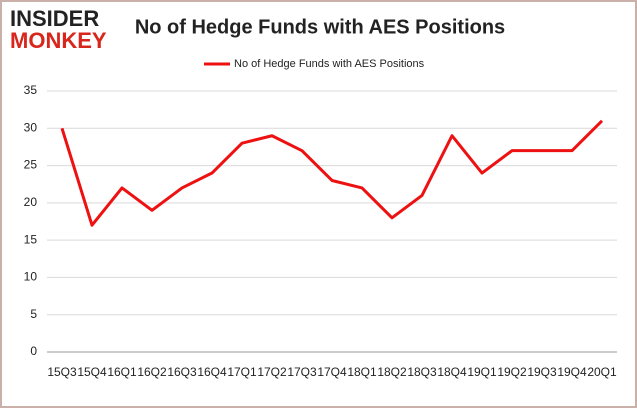 The width and height of the screenshot is (637, 408). I want to click on y-tick-label: 20, so click(31, 202).